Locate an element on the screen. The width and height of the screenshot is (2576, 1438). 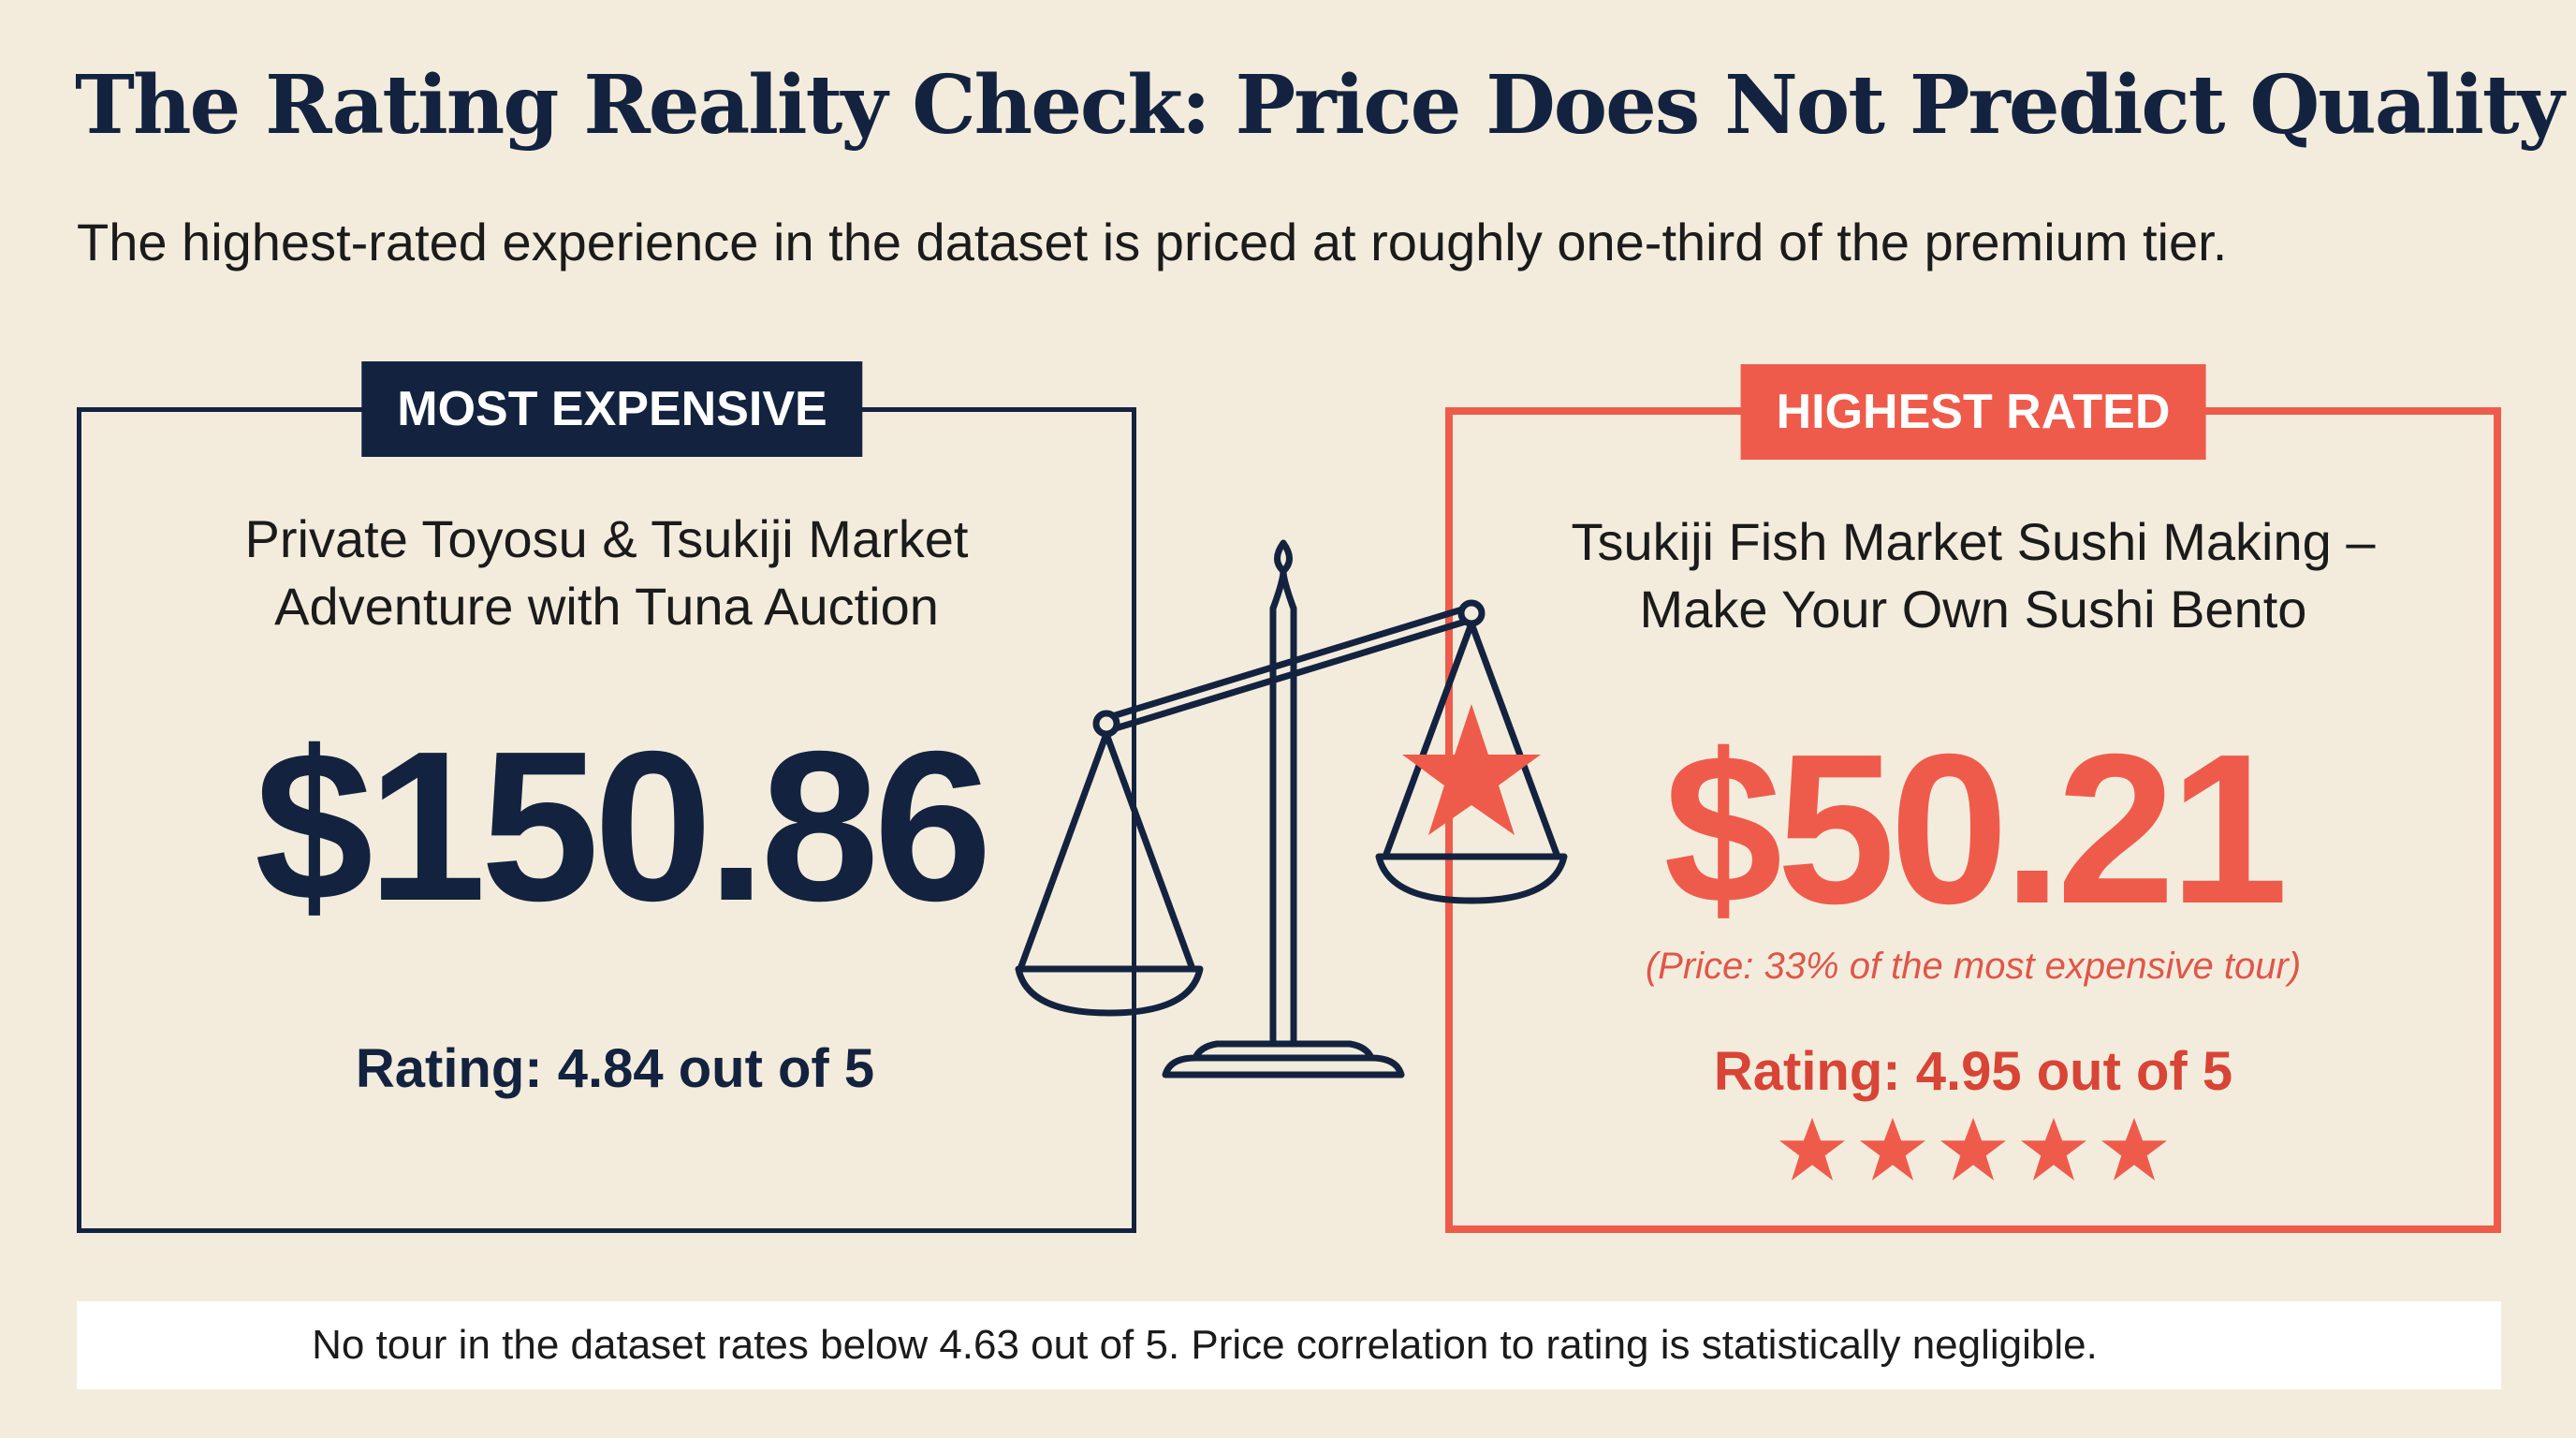
star-rating is located at coordinates (1973, 1150).